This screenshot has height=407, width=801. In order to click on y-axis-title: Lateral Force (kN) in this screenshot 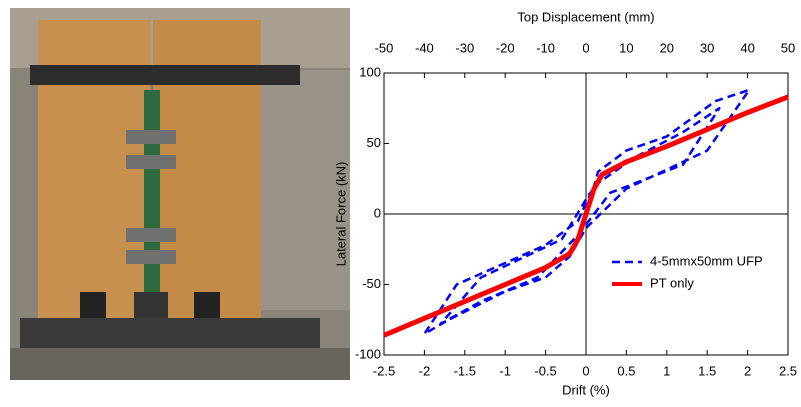, I will do `click(340, 214)`.